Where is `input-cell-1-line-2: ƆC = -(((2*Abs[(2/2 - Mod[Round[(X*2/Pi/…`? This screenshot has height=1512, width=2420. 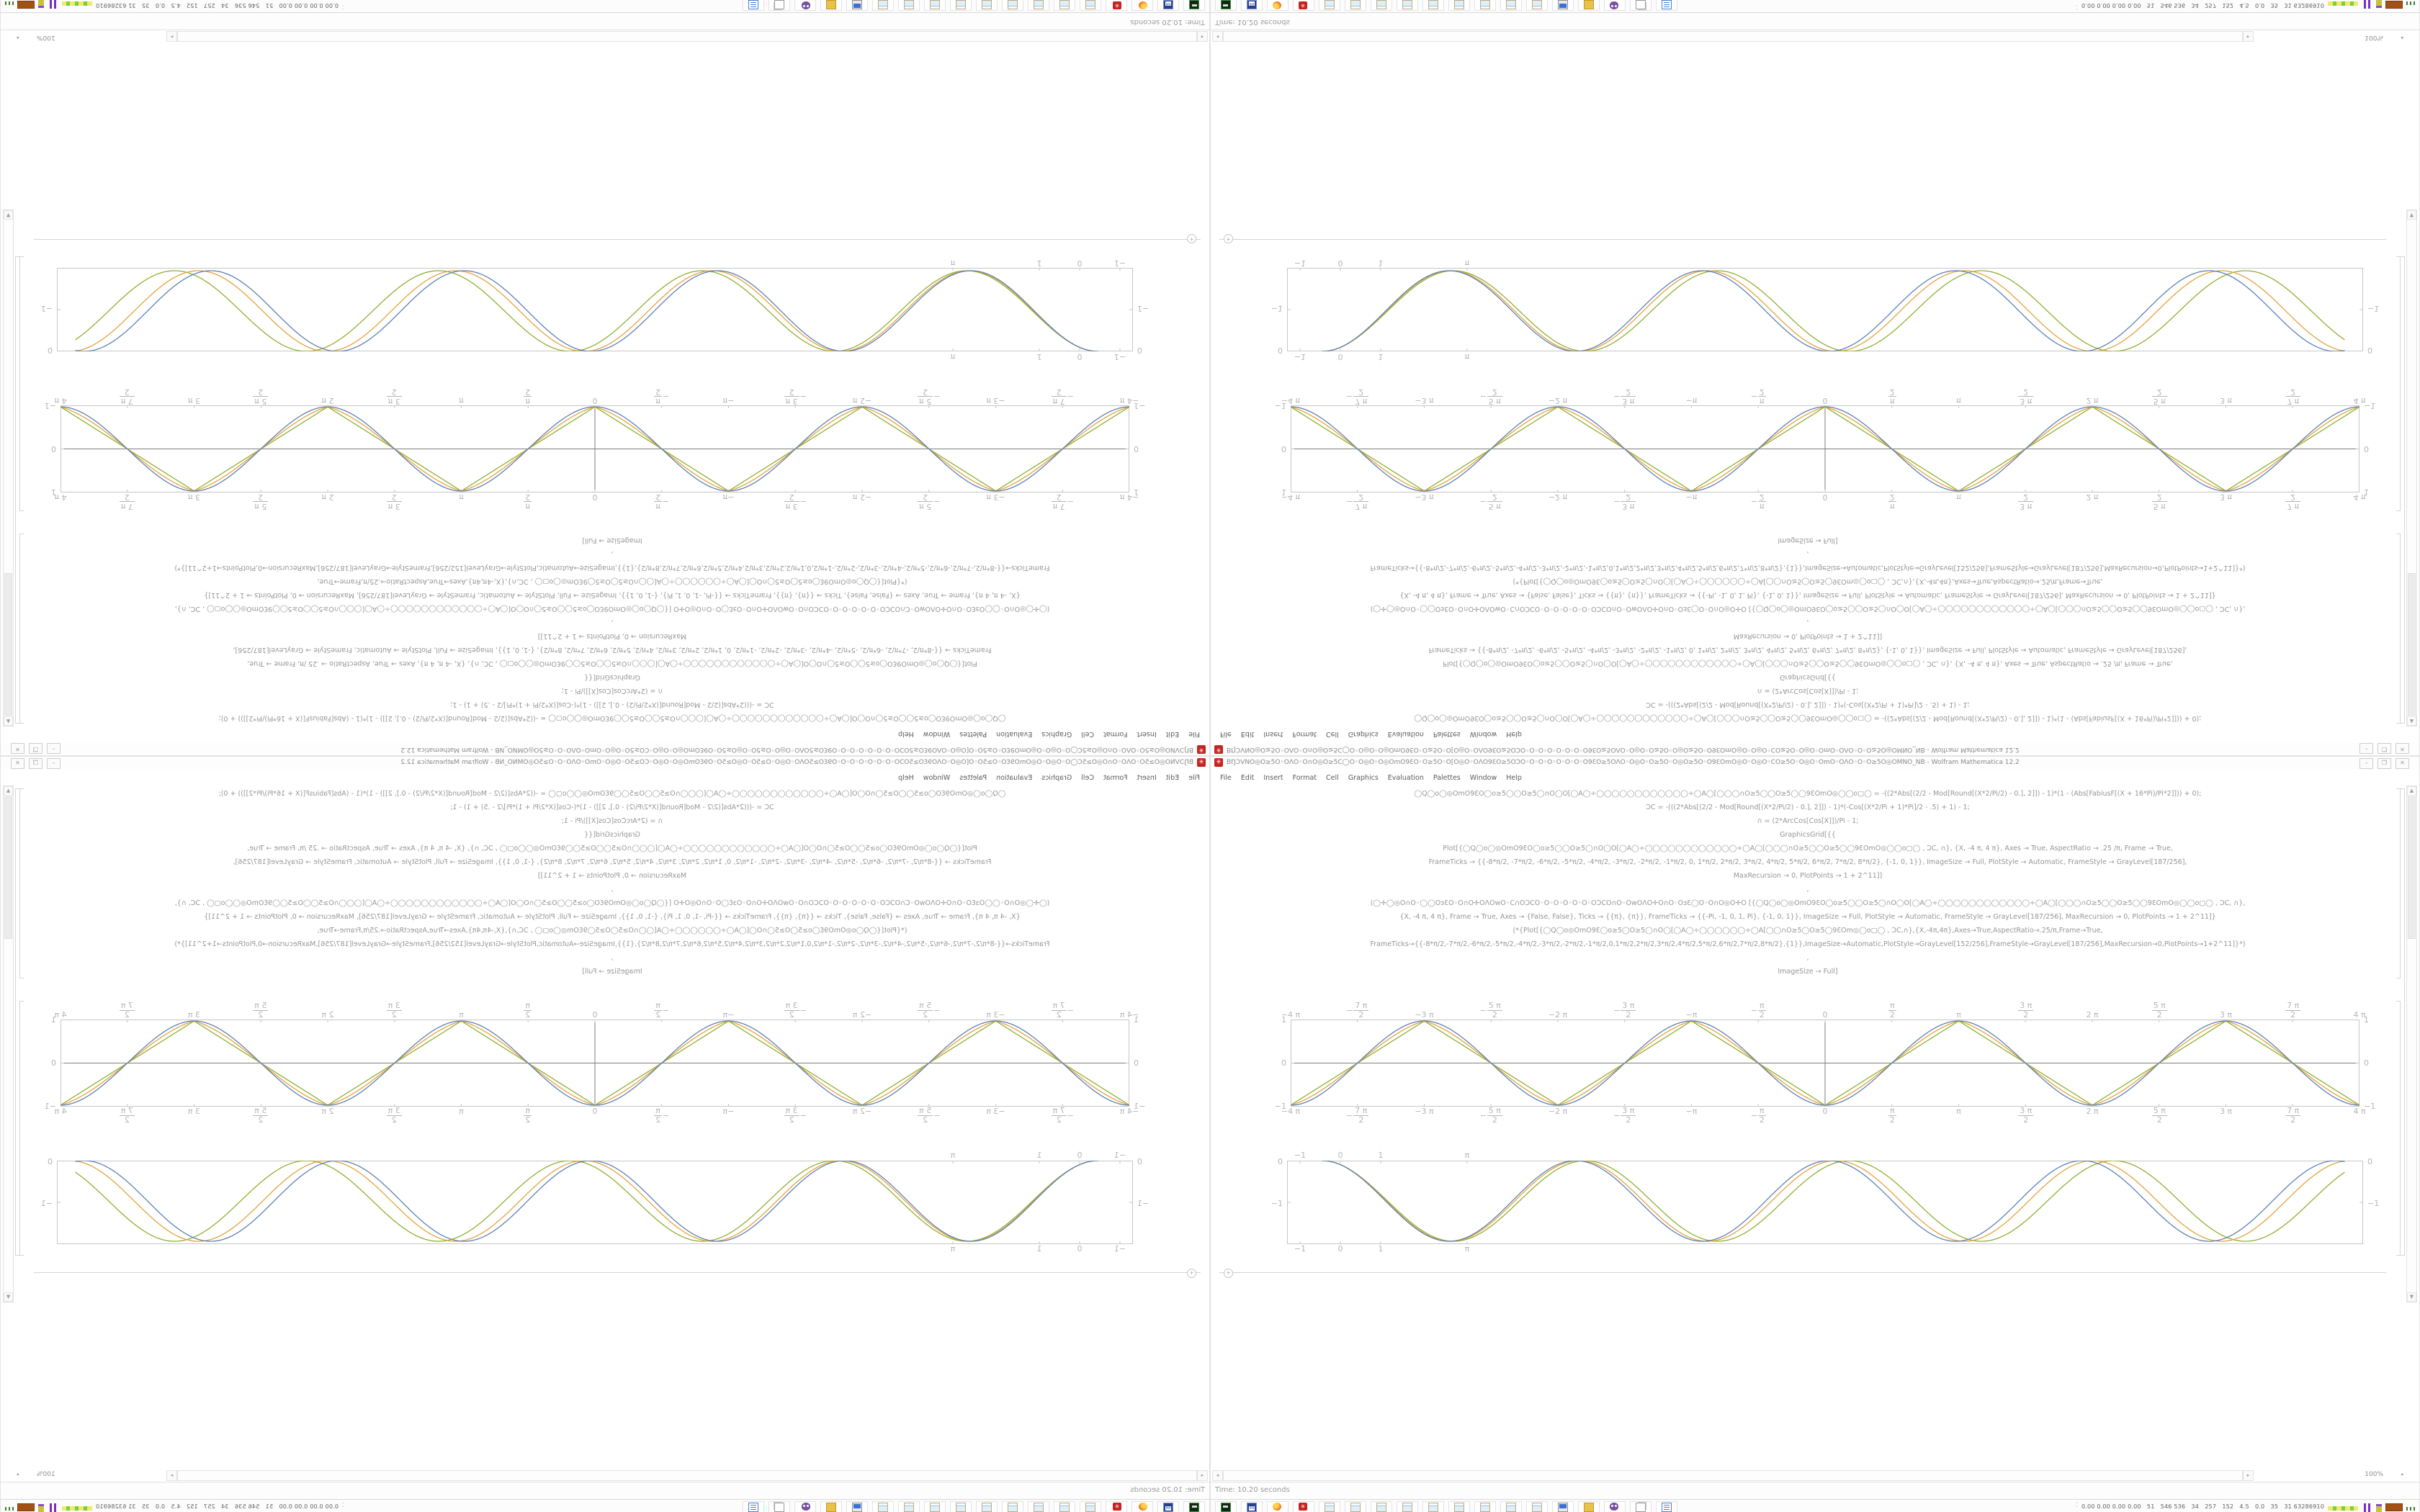
input-cell-1-line-2: ƆC = -(((2*Abs[(2/2 - Mod[Round[(X*2/Pi/… is located at coordinates (1808, 807).